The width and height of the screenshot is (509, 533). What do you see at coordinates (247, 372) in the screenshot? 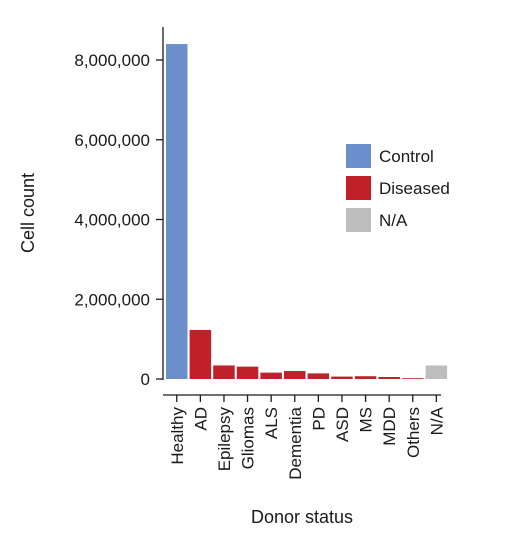
I see `bar-gliomas` at bounding box center [247, 372].